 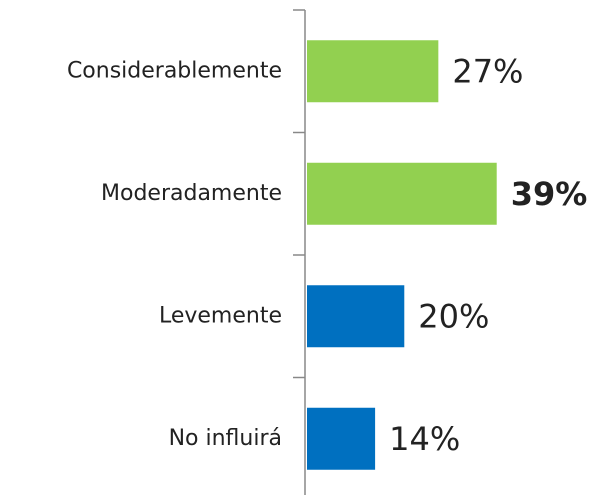 I want to click on value-label: 14%, so click(x=424, y=439).